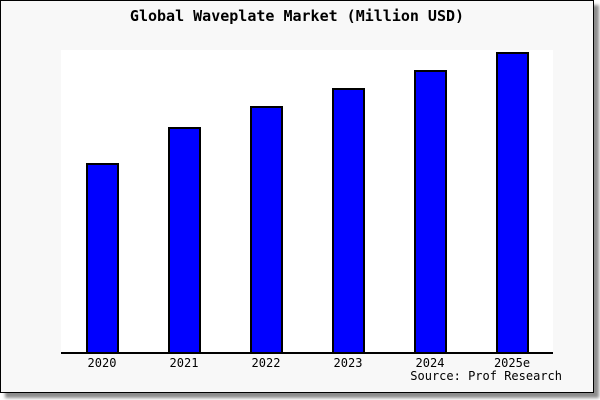 The width and height of the screenshot is (600, 400). Describe the element at coordinates (512, 363) in the screenshot. I see `x-tick-label-2025e: 2025e` at that location.